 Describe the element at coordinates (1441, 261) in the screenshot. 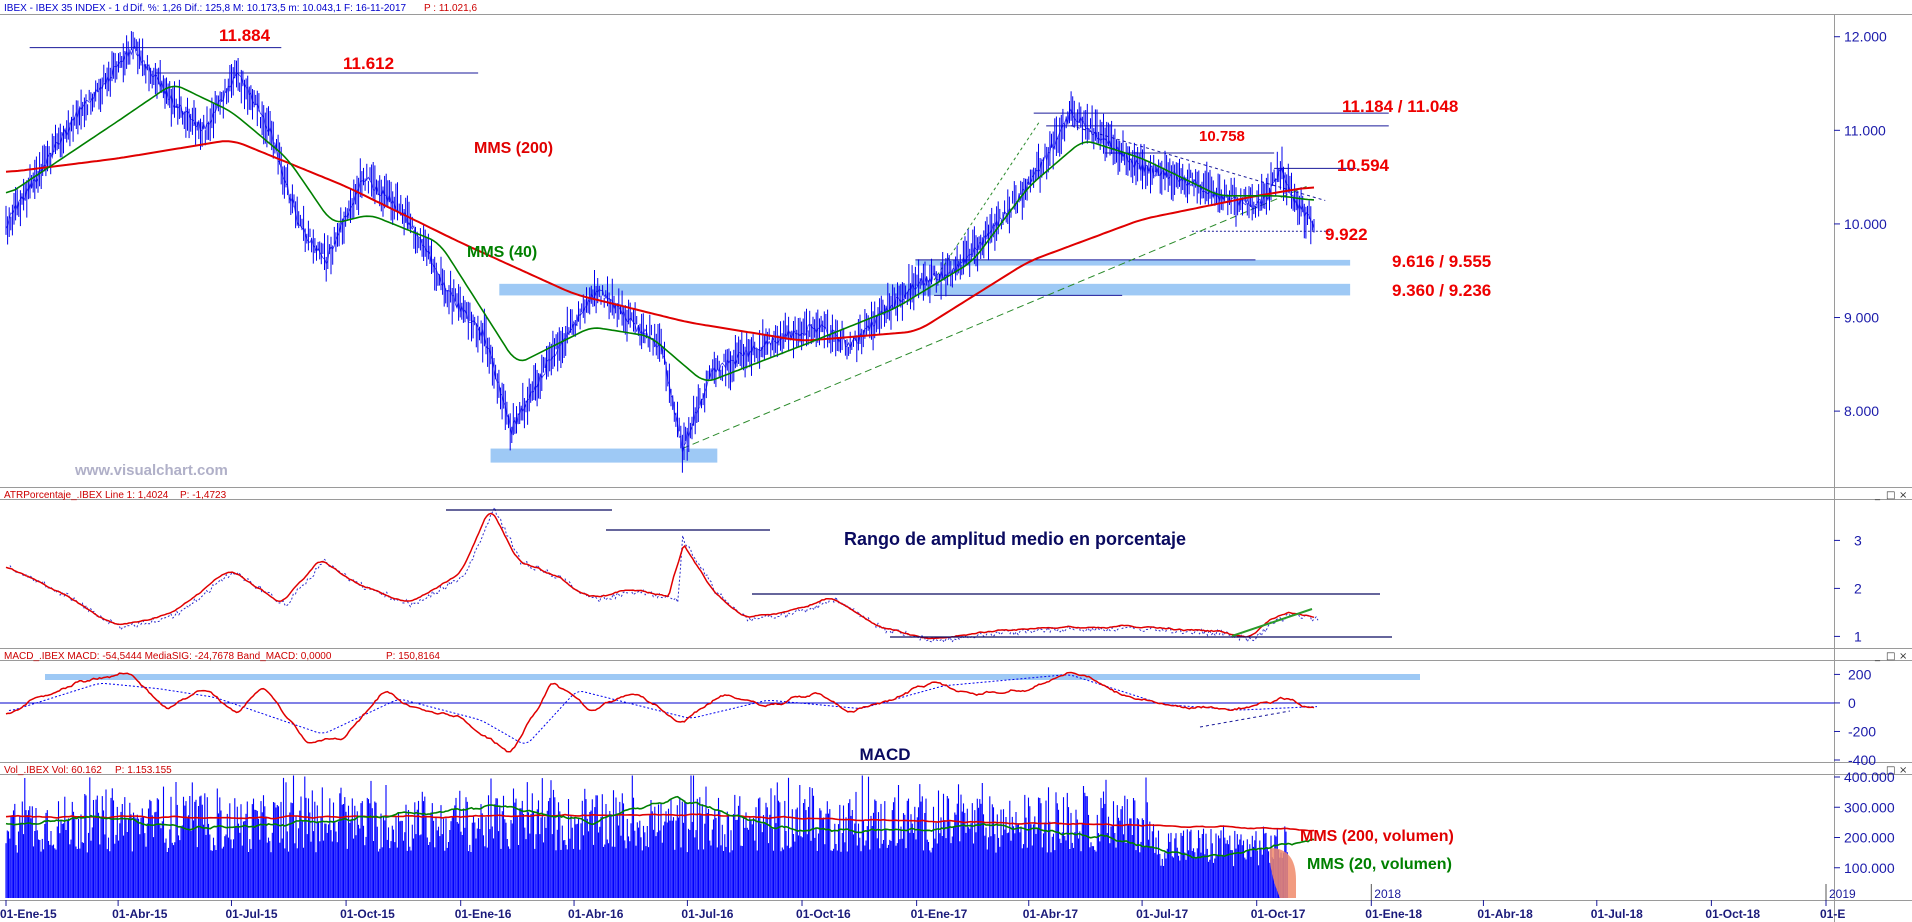

I see `label-9616-9555: 9.616 / 9.555` at that location.